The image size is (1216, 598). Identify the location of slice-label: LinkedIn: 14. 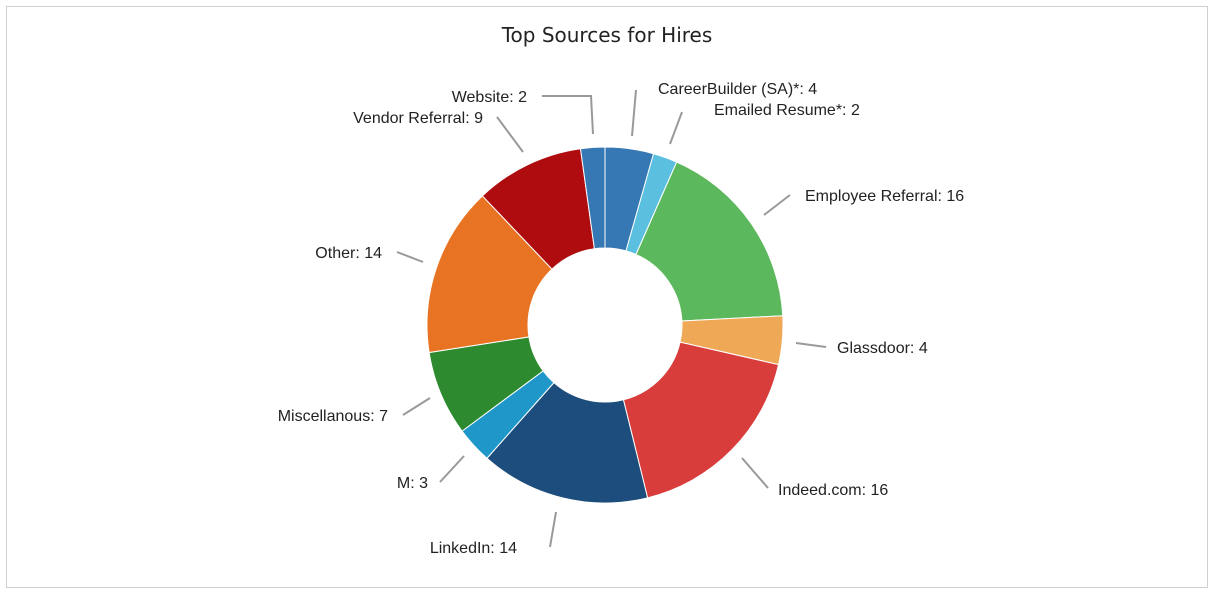
(473, 548).